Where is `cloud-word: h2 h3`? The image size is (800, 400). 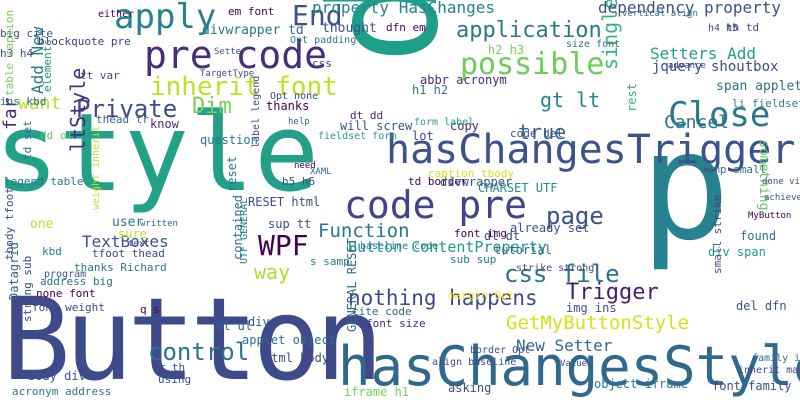
cloud-word: h2 h3 is located at coordinates (506, 50).